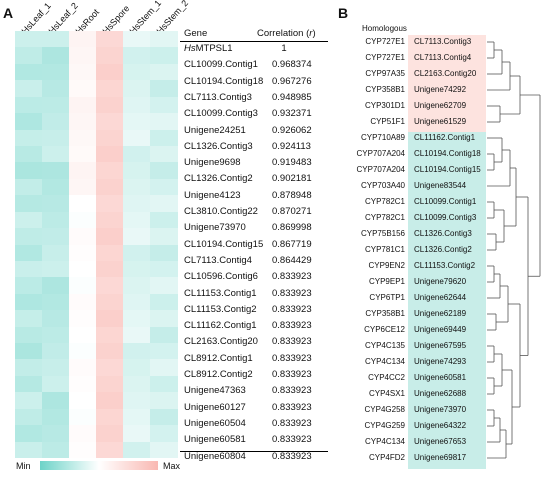 The height and width of the screenshot is (479, 550). Describe the element at coordinates (447, 83) in the screenshot. I see `pink-cluster-band` at that location.